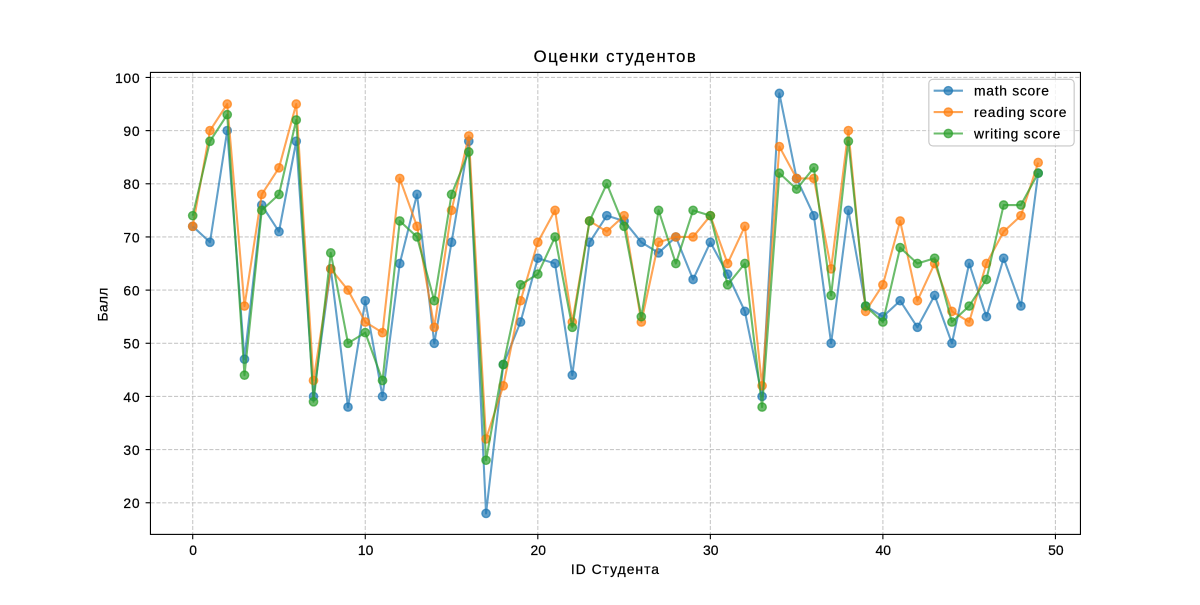 The image size is (1200, 605). I want to click on svg-text: 0, so click(193, 550).